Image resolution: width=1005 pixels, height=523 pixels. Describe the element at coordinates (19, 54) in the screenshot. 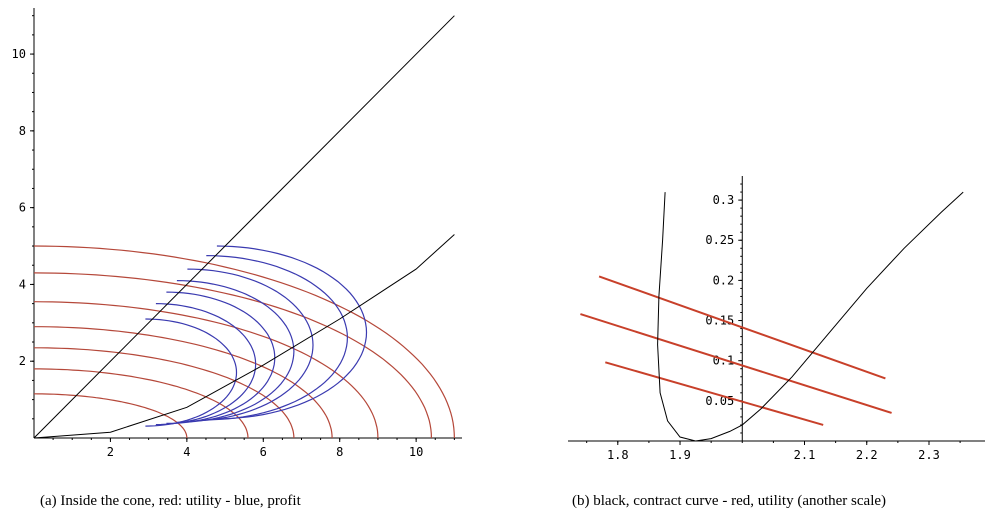

I see `y-tick-label-a: 10` at that location.